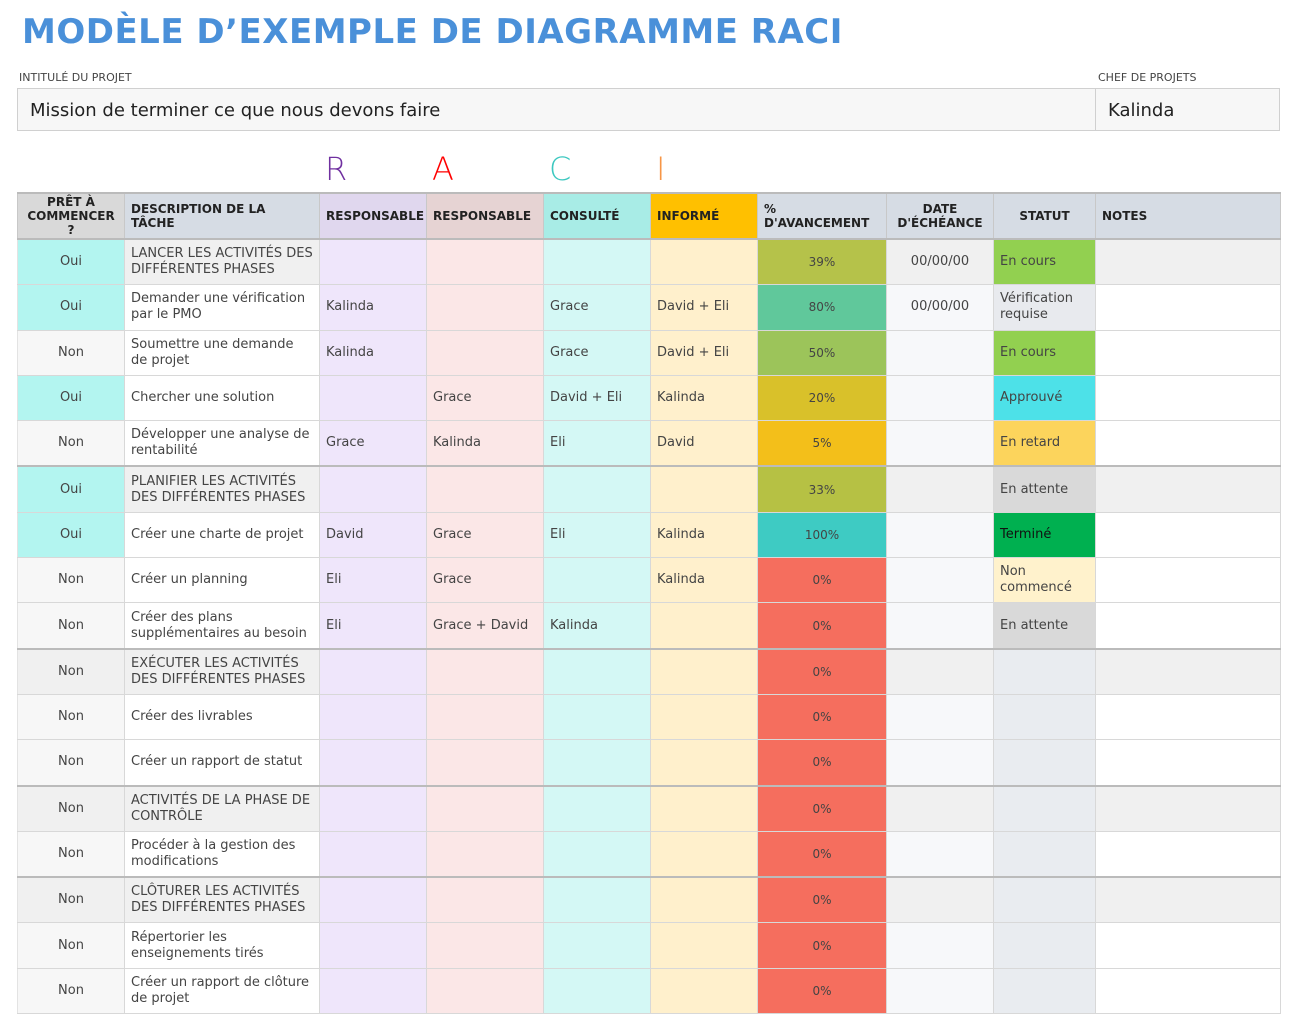 The image size is (1300, 1016). What do you see at coordinates (940, 216) in the screenshot?
I see `header-due-date: DATE D'ÉCHÉANCE` at bounding box center [940, 216].